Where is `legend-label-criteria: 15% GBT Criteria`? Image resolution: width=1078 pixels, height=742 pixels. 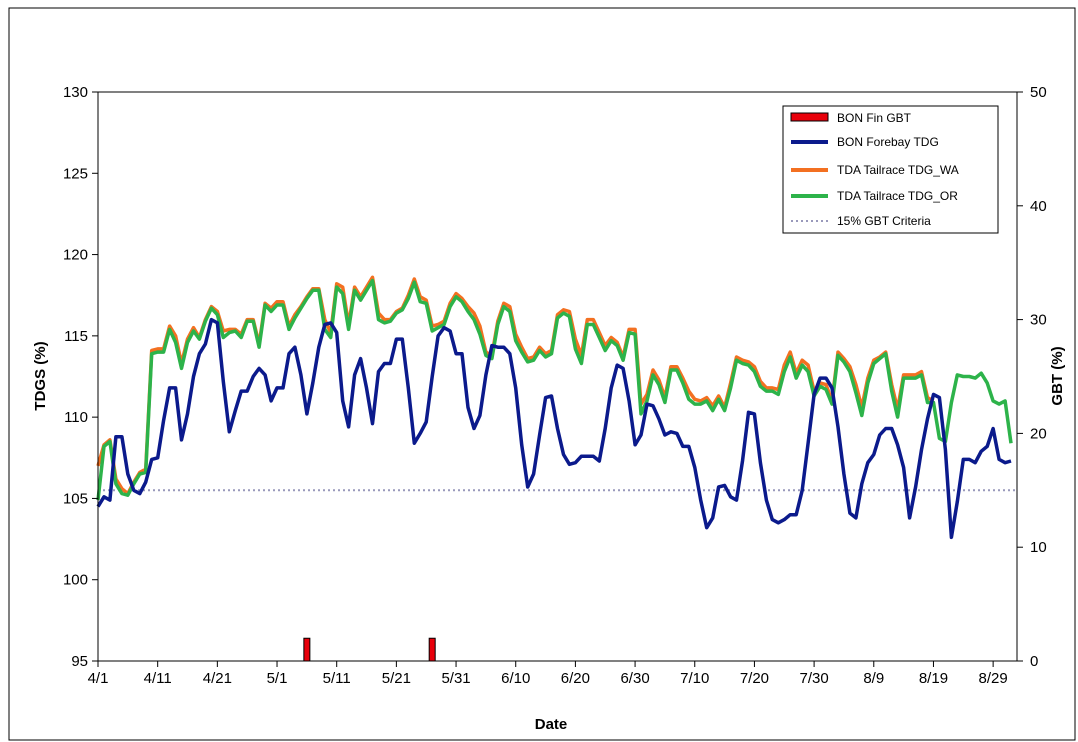 legend-label-criteria: 15% GBT Criteria is located at coordinates (884, 221).